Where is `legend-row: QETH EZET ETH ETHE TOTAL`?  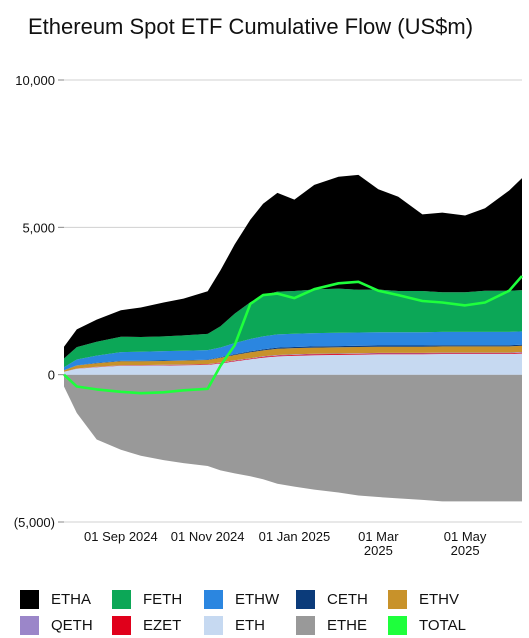
legend-row: QETH EZET ETH ETHE TOTAL is located at coordinates (270, 625).